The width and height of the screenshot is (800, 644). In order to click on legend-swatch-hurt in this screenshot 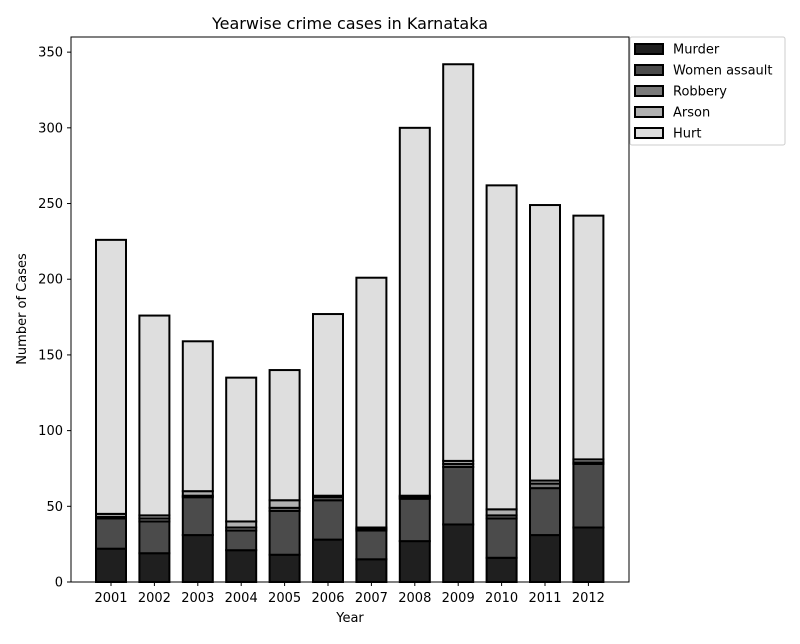, I will do `click(649, 133)`.